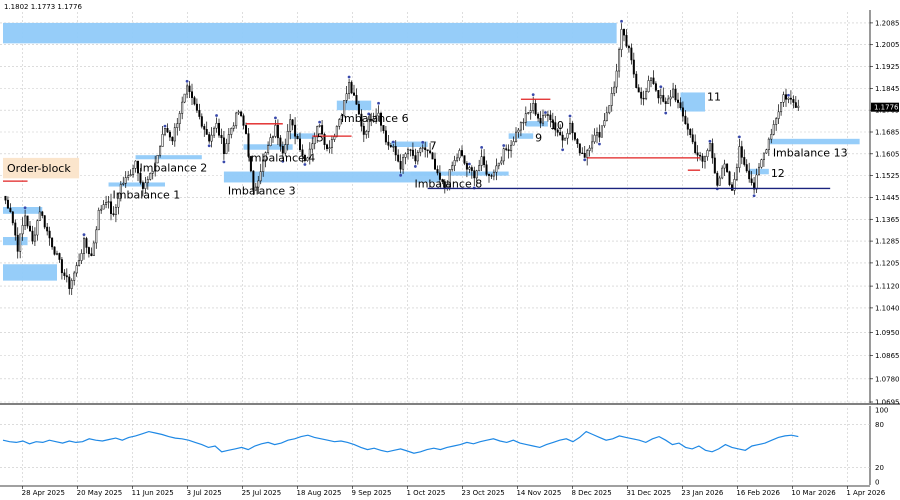 This screenshot has height=500, width=900. I want to click on zone-label: Imbalance 1, so click(147, 195).